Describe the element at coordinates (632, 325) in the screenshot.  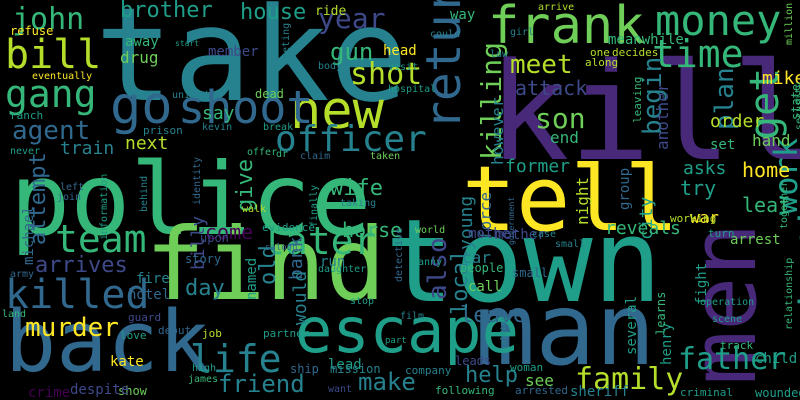
I see `word-several: several` at that location.